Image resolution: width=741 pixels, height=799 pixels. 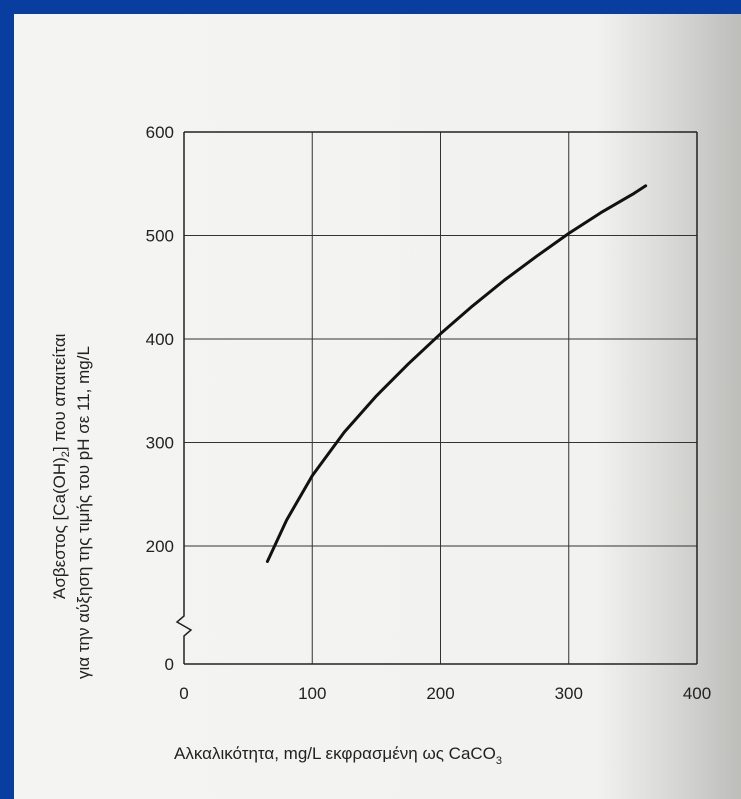 I want to click on x-axis-title-main: Αλκαλικότητα, mg/L εκφρασμένη ως CaCO, so click(x=335, y=753).